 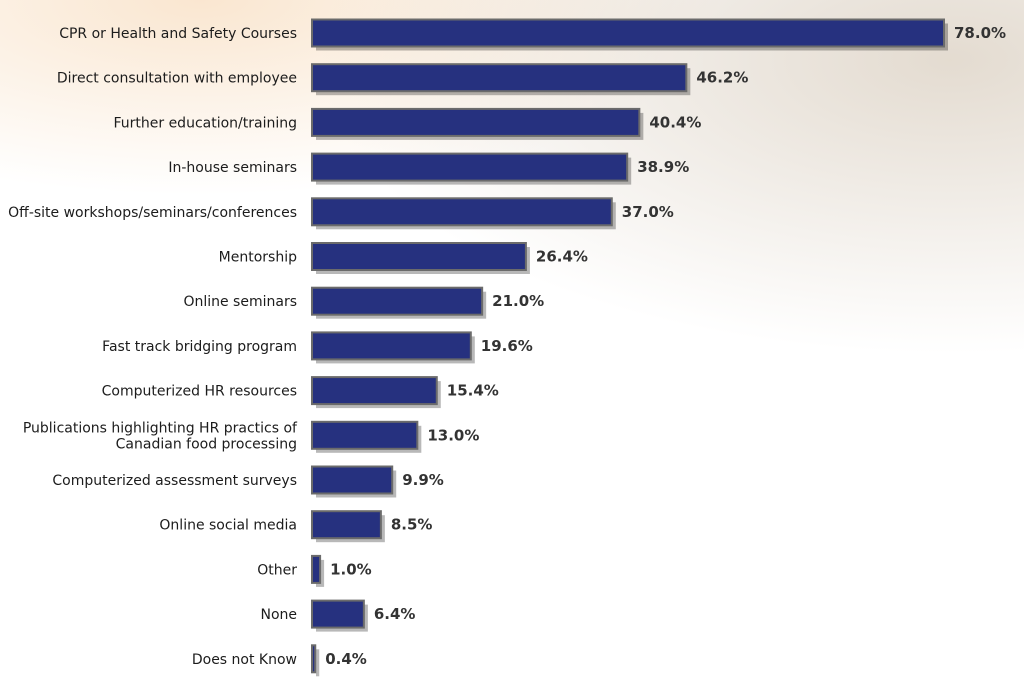 I want to click on category-label-line: Fast track bridging program, so click(x=199, y=347).